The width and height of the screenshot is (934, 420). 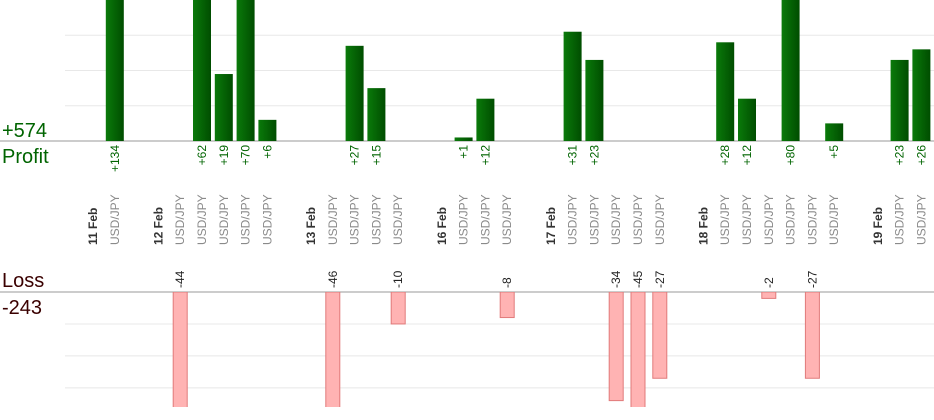 What do you see at coordinates (23, 281) in the screenshot?
I see `loss-text: Loss` at bounding box center [23, 281].